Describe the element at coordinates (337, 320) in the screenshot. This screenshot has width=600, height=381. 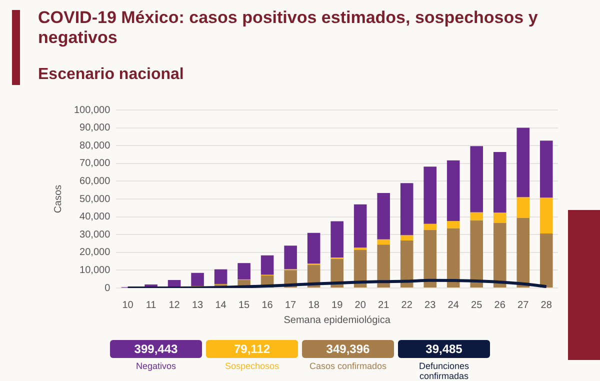
I see `x-axis-title: Semana epidemiológica` at that location.